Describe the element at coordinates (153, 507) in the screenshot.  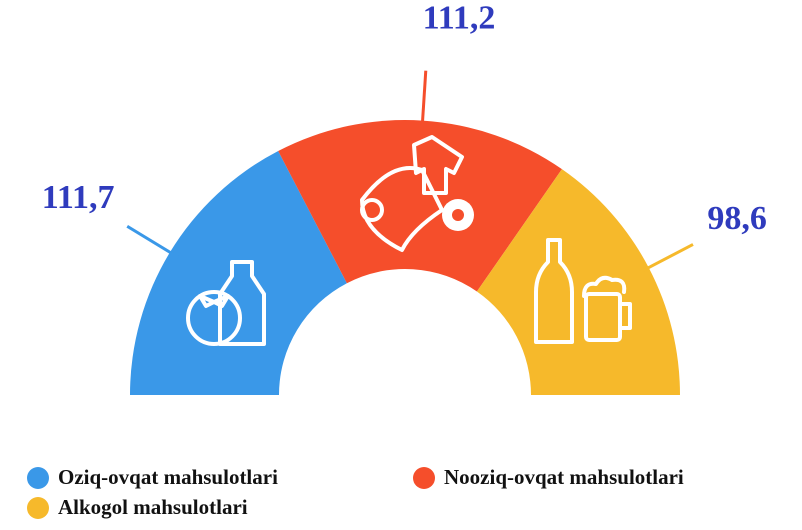
I see `legend-label: Alkogol mahsulotlari` at that location.